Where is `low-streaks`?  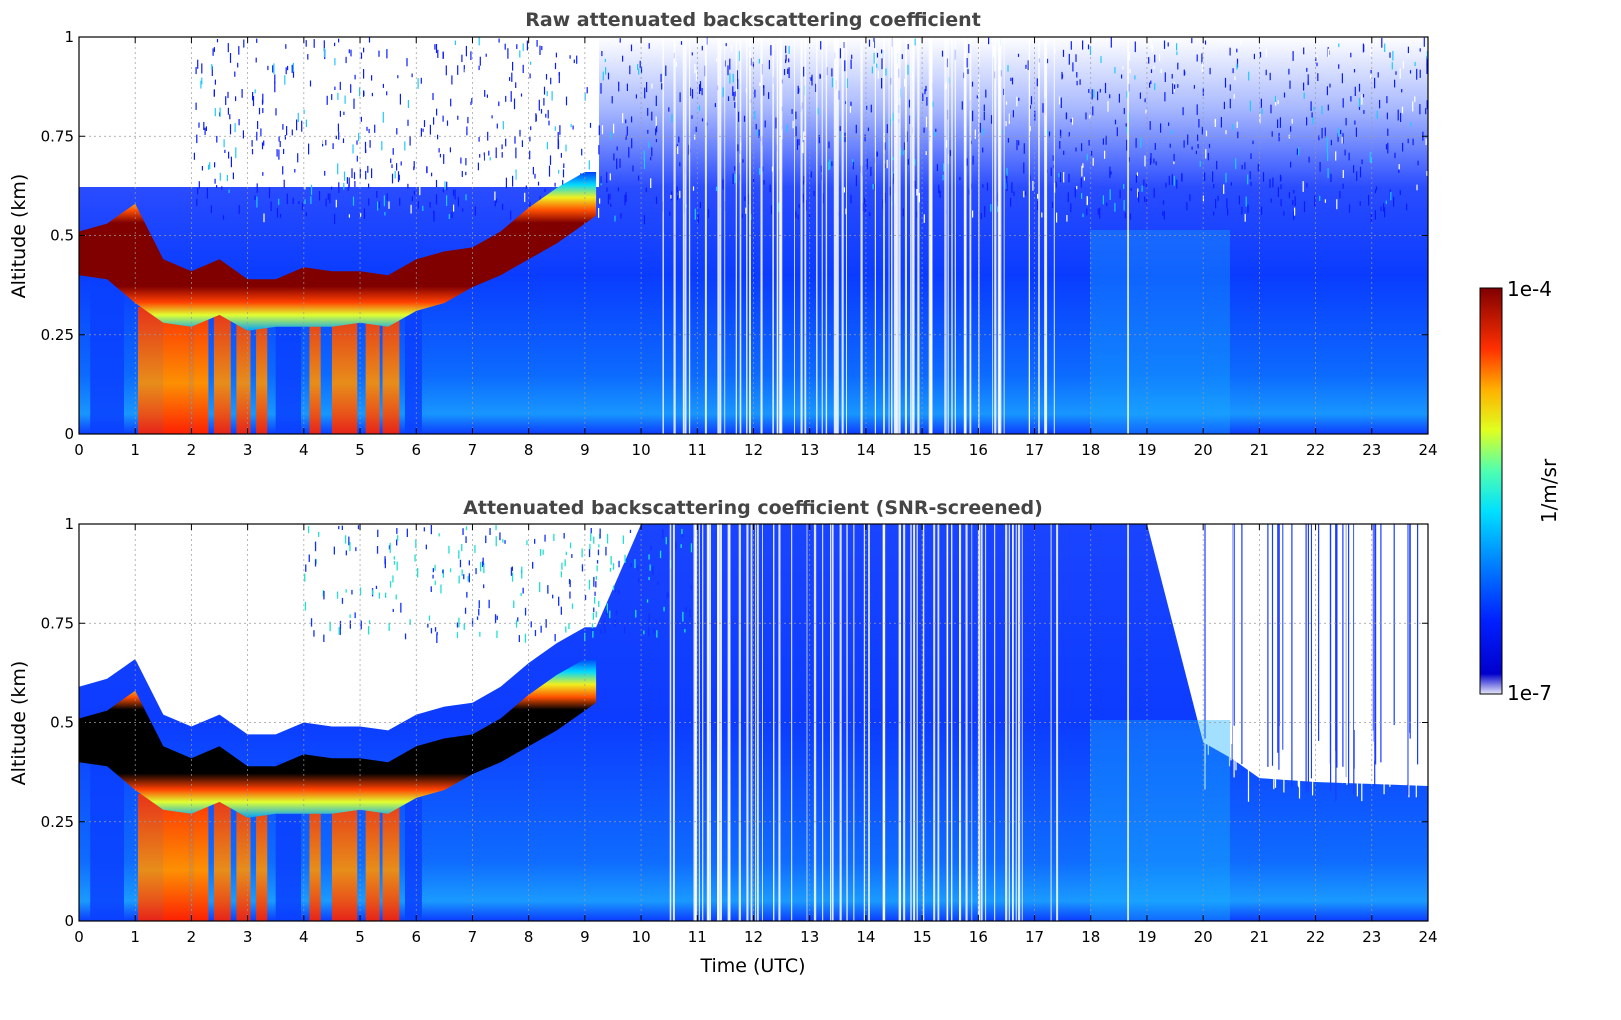 low-streaks is located at coordinates (256, 841).